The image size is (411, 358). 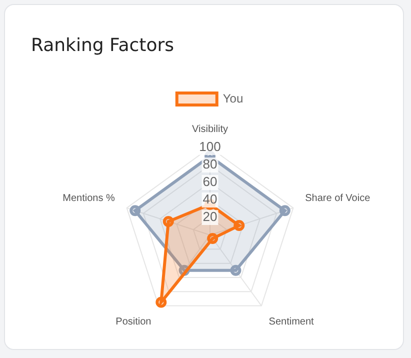 What do you see at coordinates (134, 322) in the screenshot?
I see `spoke-label: Position` at bounding box center [134, 322].